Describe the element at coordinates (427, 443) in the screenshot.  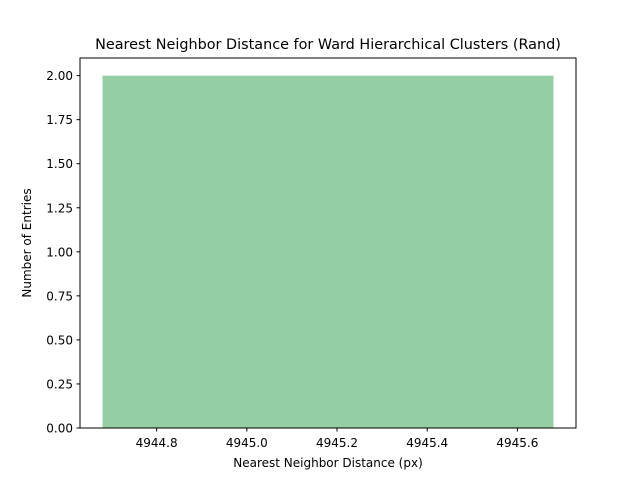
I see `x-tick-label: 4945.4` at that location.